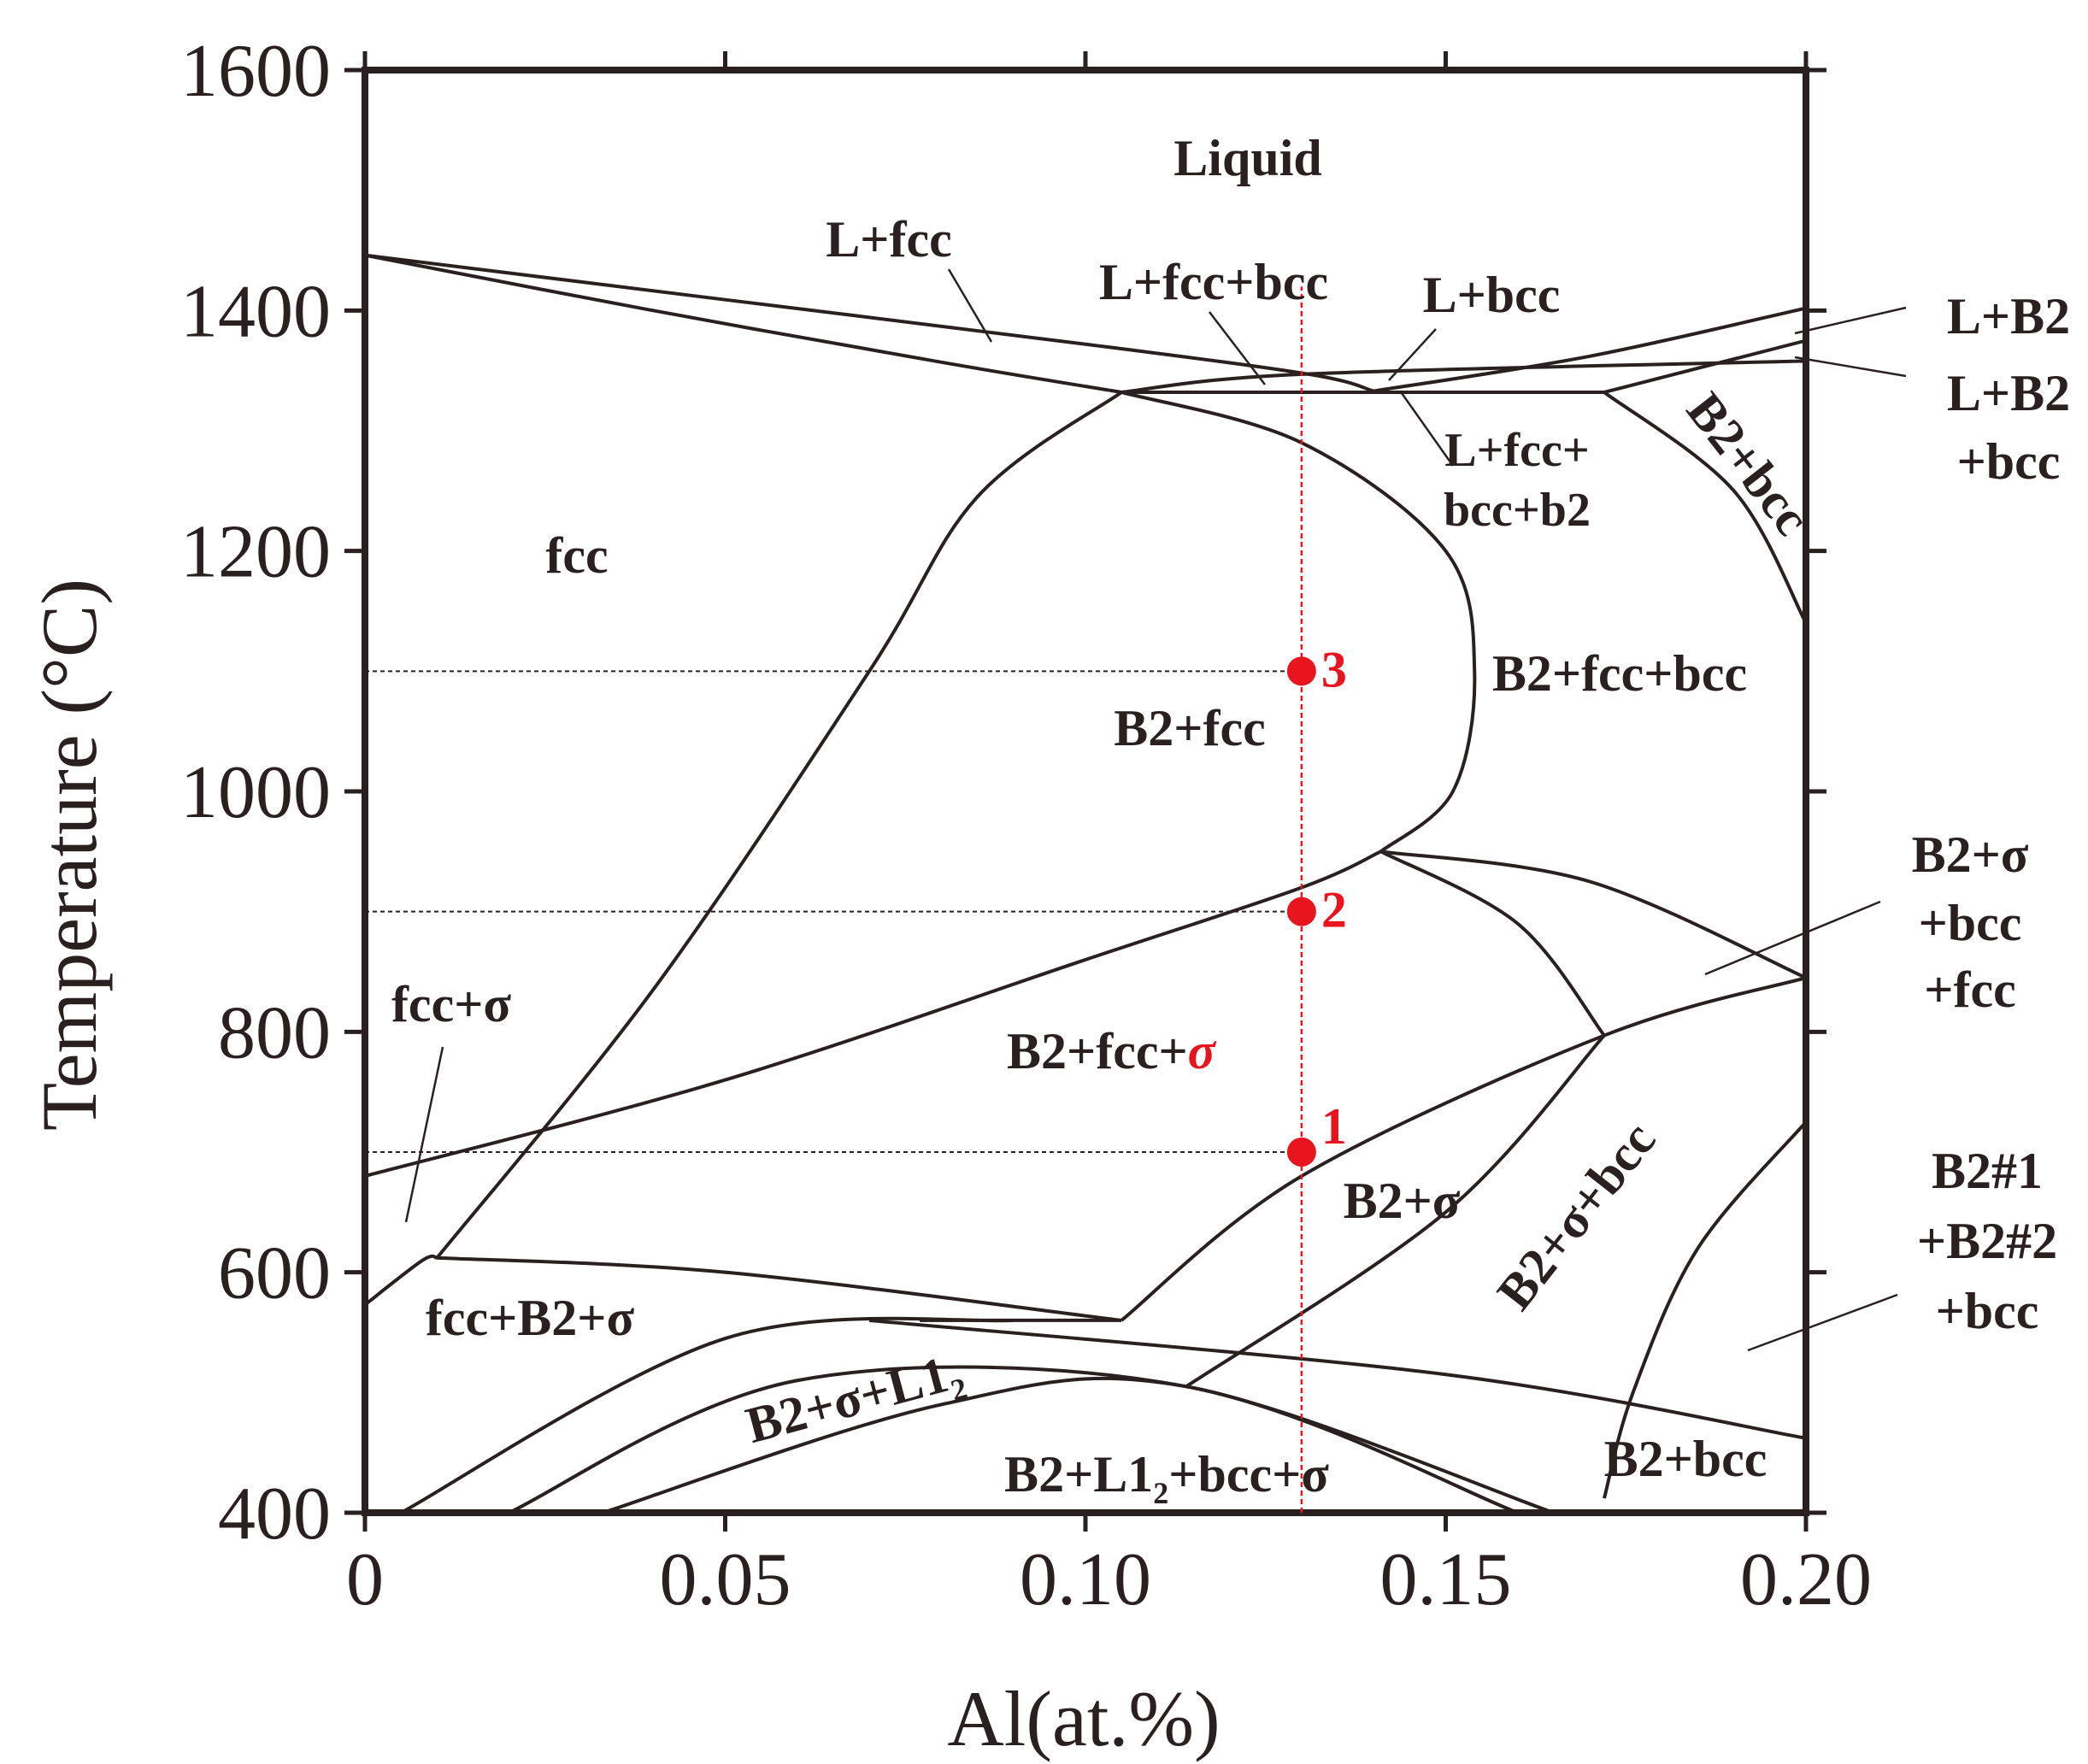 This screenshot has height=1764, width=2088. I want to click on phase-boundary-b2-bcc-lower, so click(1705, 1309).